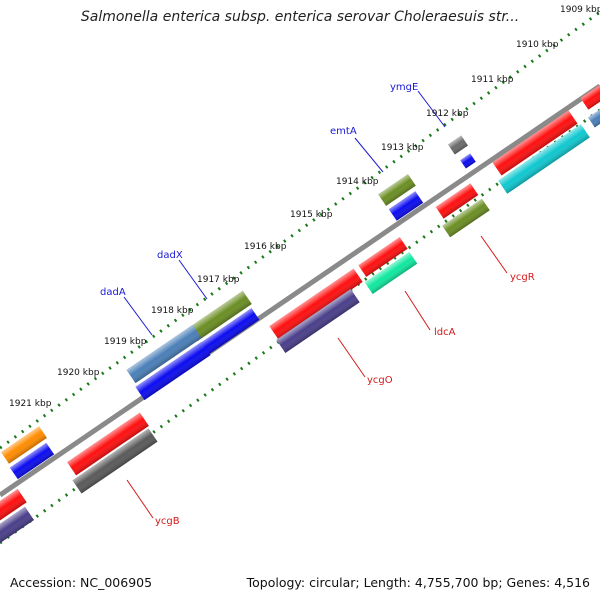 Image resolution: width=600 pixels, height=600 pixels. I want to click on gene-label-dadA: dadA, so click(113, 292).